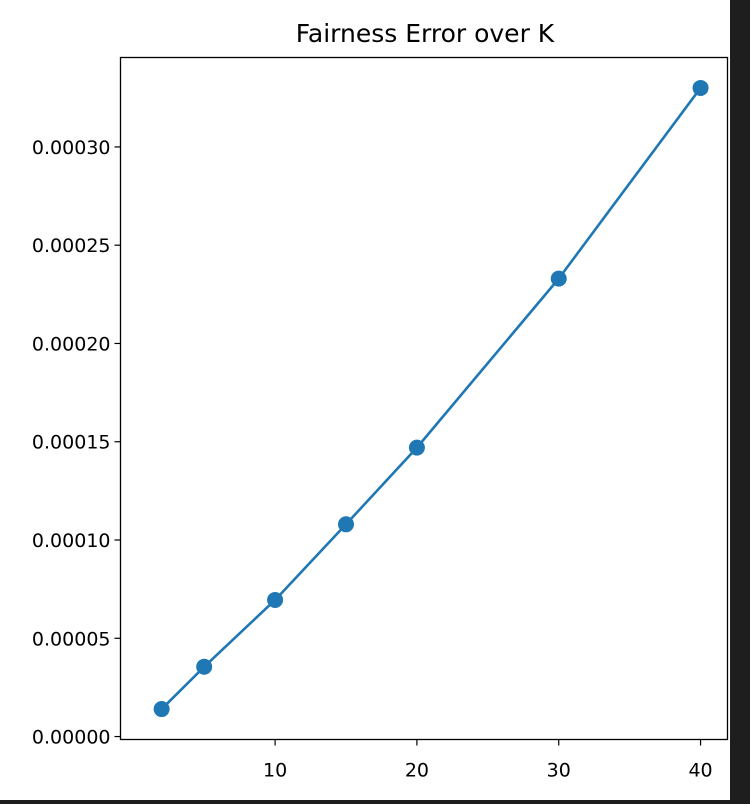 The image size is (750, 804). I want to click on x-tick-label: 30, so click(559, 771).